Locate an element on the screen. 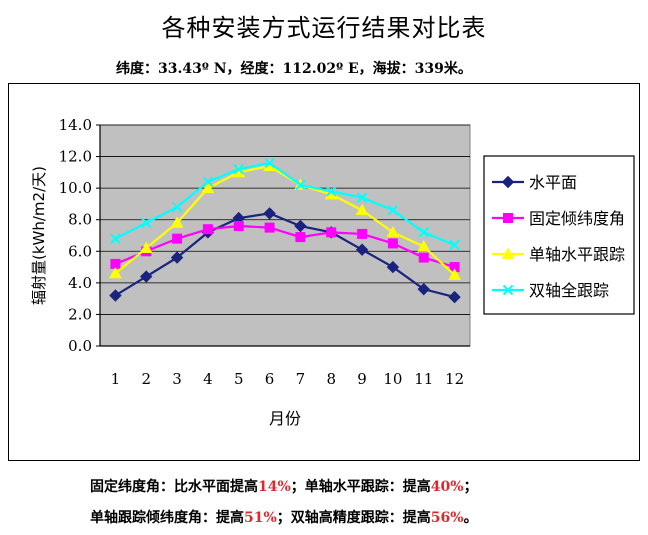  x-tick-label: 9 is located at coordinates (362, 379).